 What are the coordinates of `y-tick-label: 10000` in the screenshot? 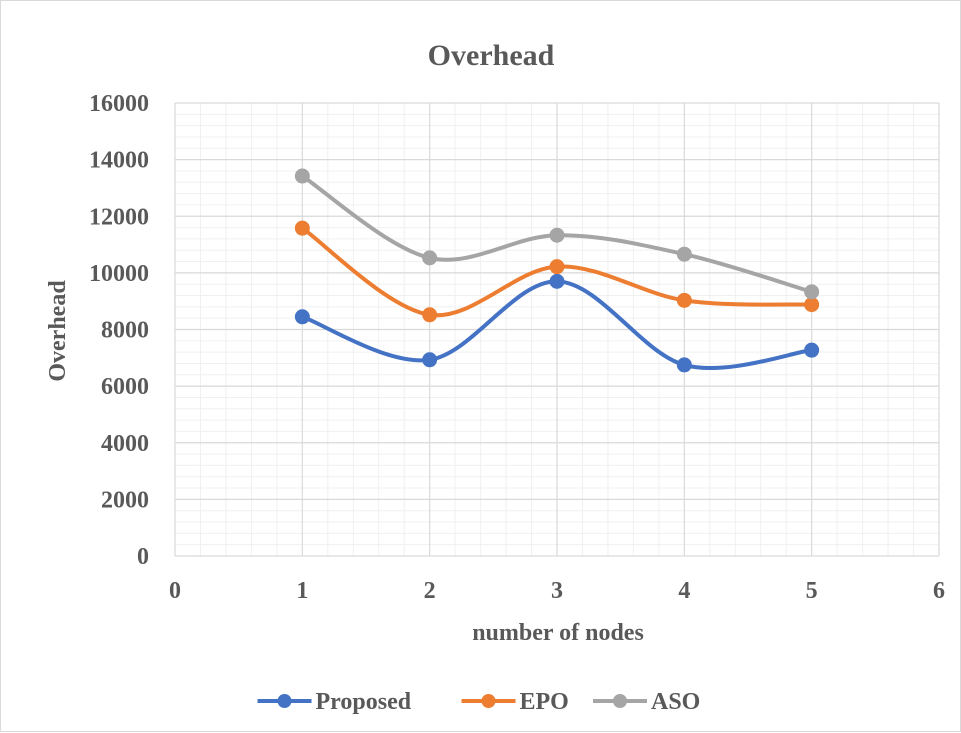 It's located at (119, 274).